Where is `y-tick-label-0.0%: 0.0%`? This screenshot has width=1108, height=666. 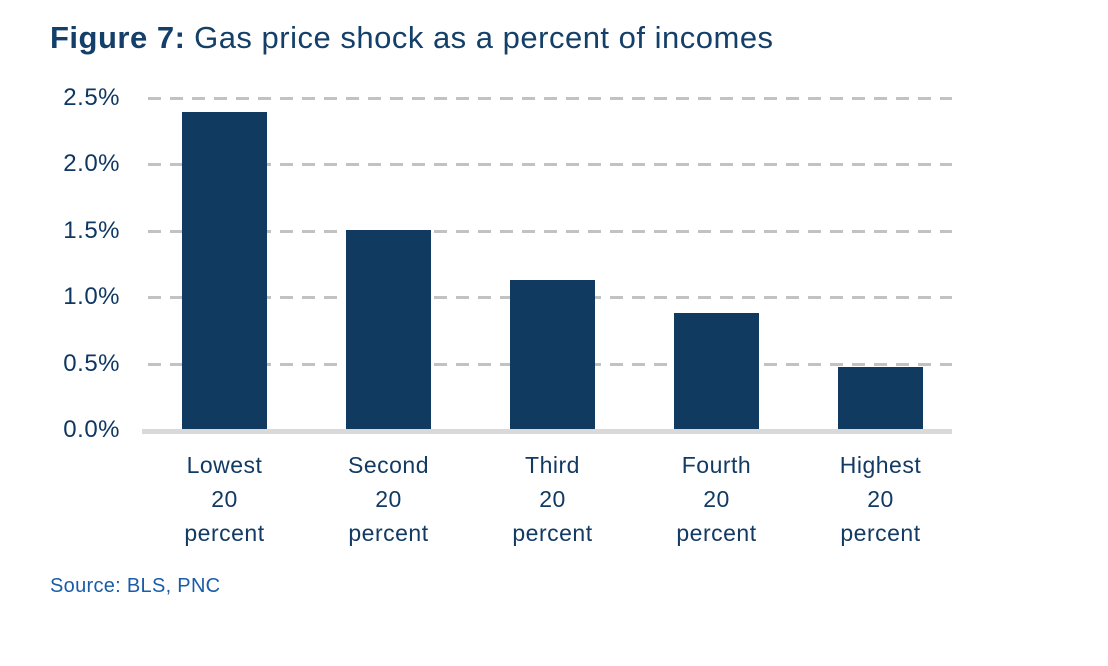 y-tick-label-0.0%: 0.0% is located at coordinates (91, 429).